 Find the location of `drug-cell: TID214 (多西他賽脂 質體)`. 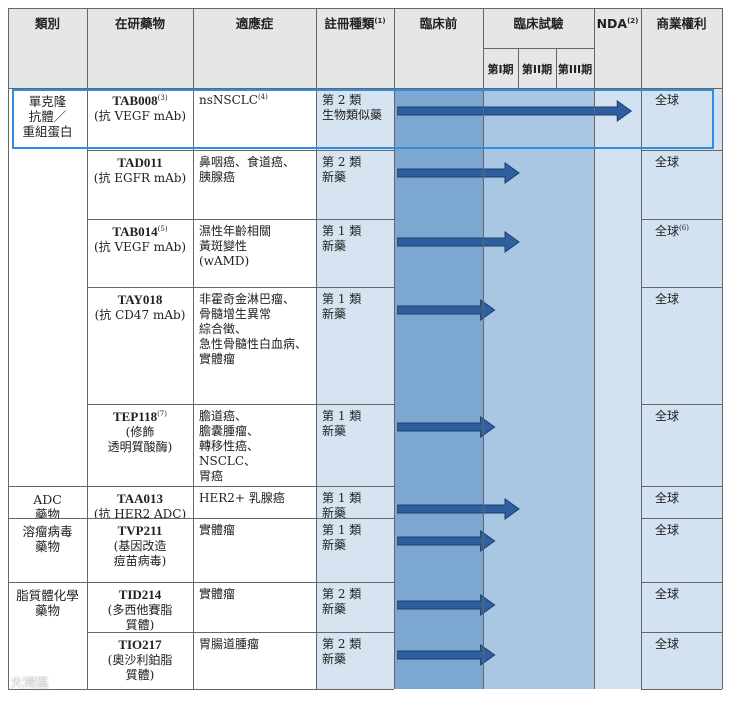

drug-cell: TID214 (多西他賽脂 質體) is located at coordinates (140, 607).